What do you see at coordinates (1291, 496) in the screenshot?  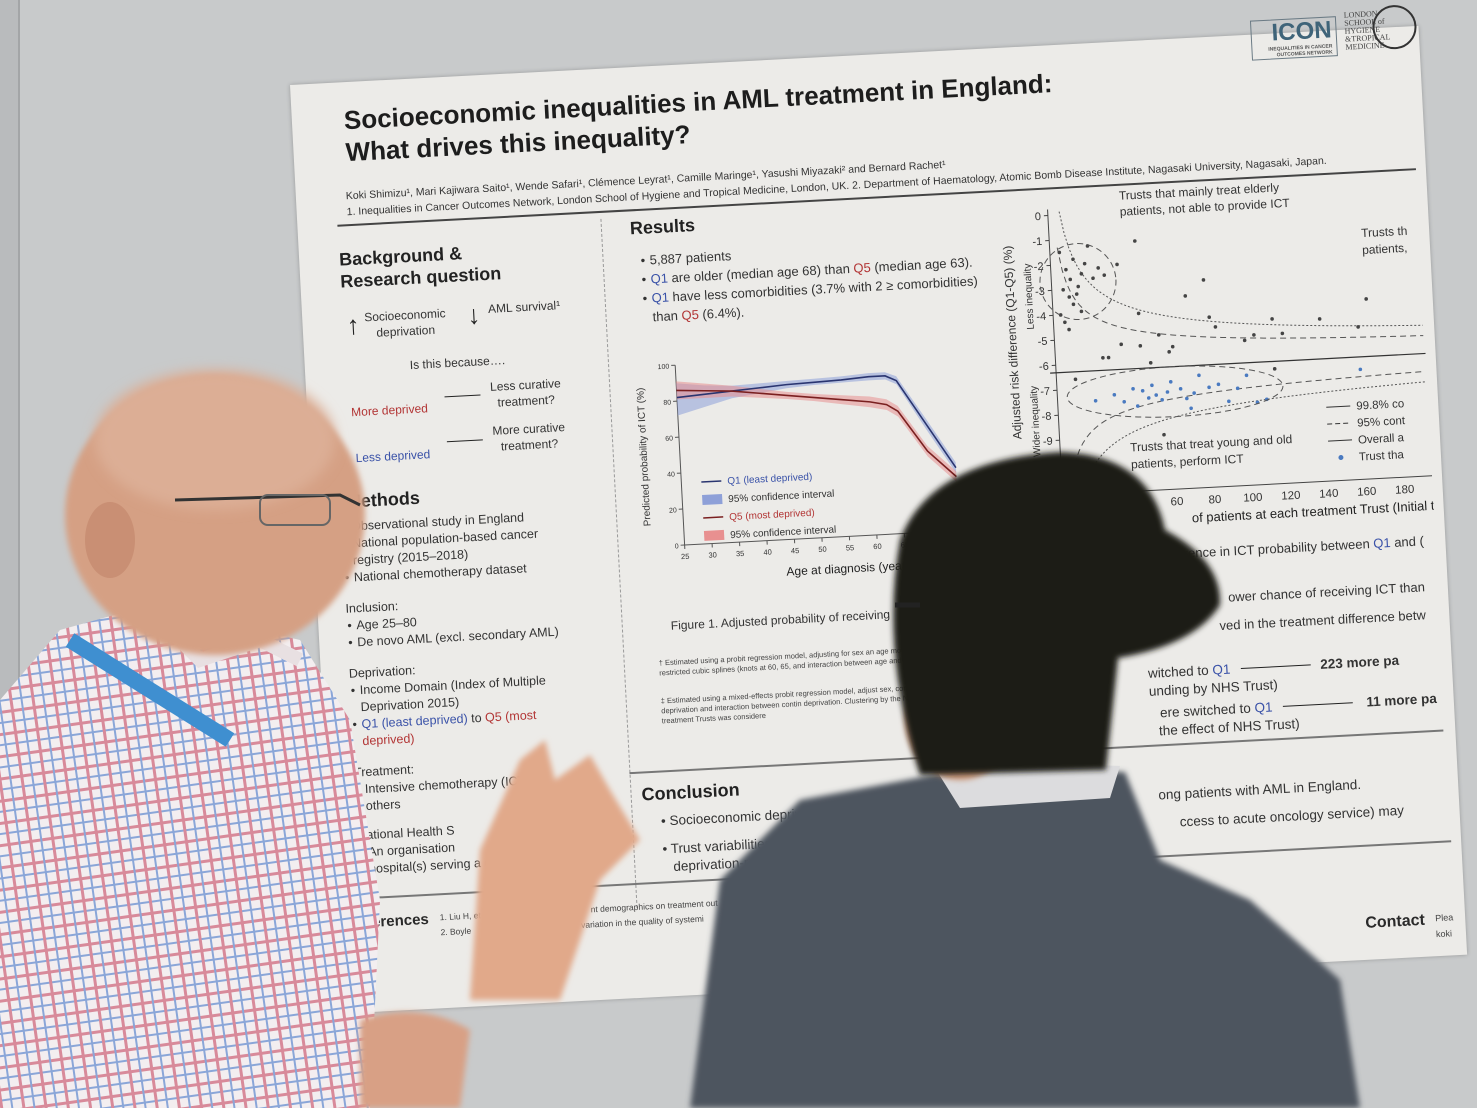 I see `x-tick-label: 120` at bounding box center [1291, 496].